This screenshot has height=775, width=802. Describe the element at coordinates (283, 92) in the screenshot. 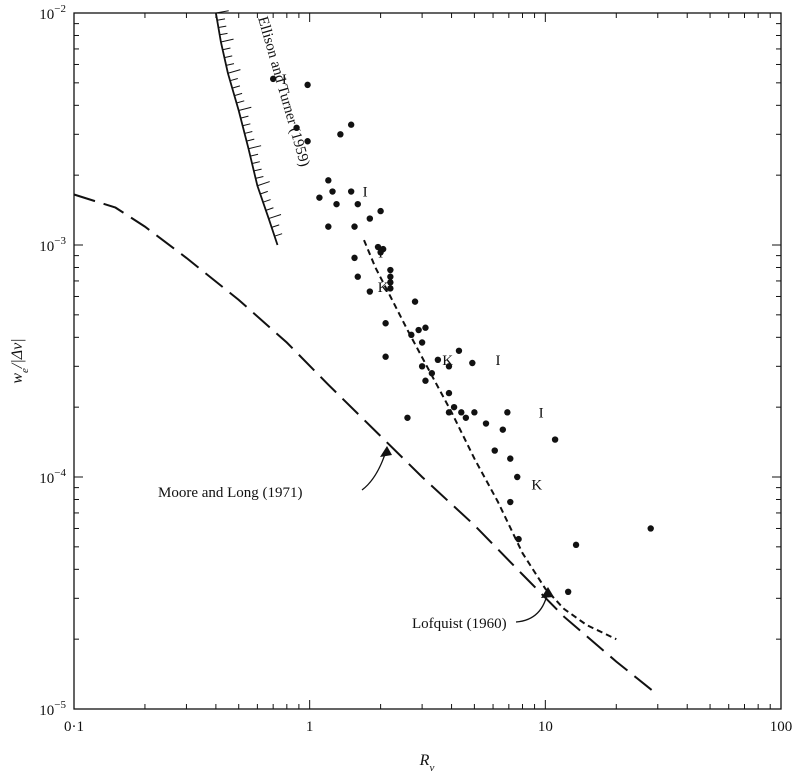

I see `ellison-turner-label: Ellison and Turner (1959)` at that location.